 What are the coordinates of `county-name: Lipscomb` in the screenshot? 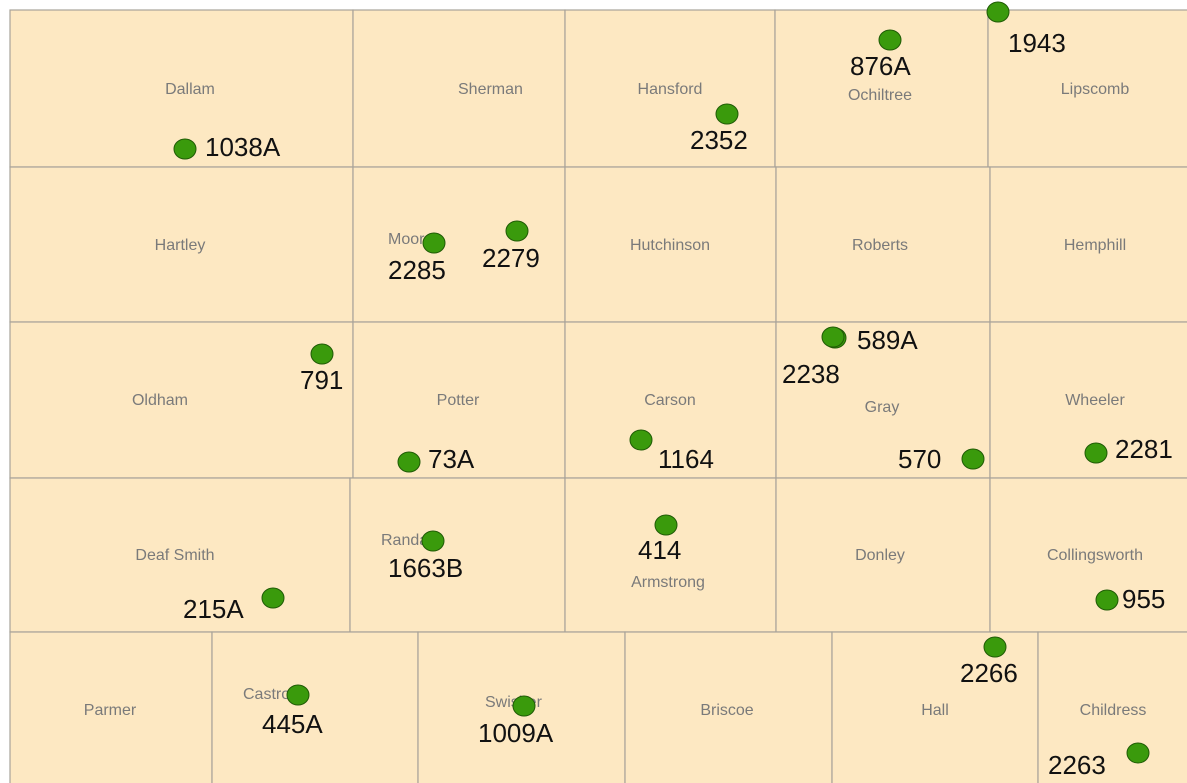 It's located at (1095, 89).